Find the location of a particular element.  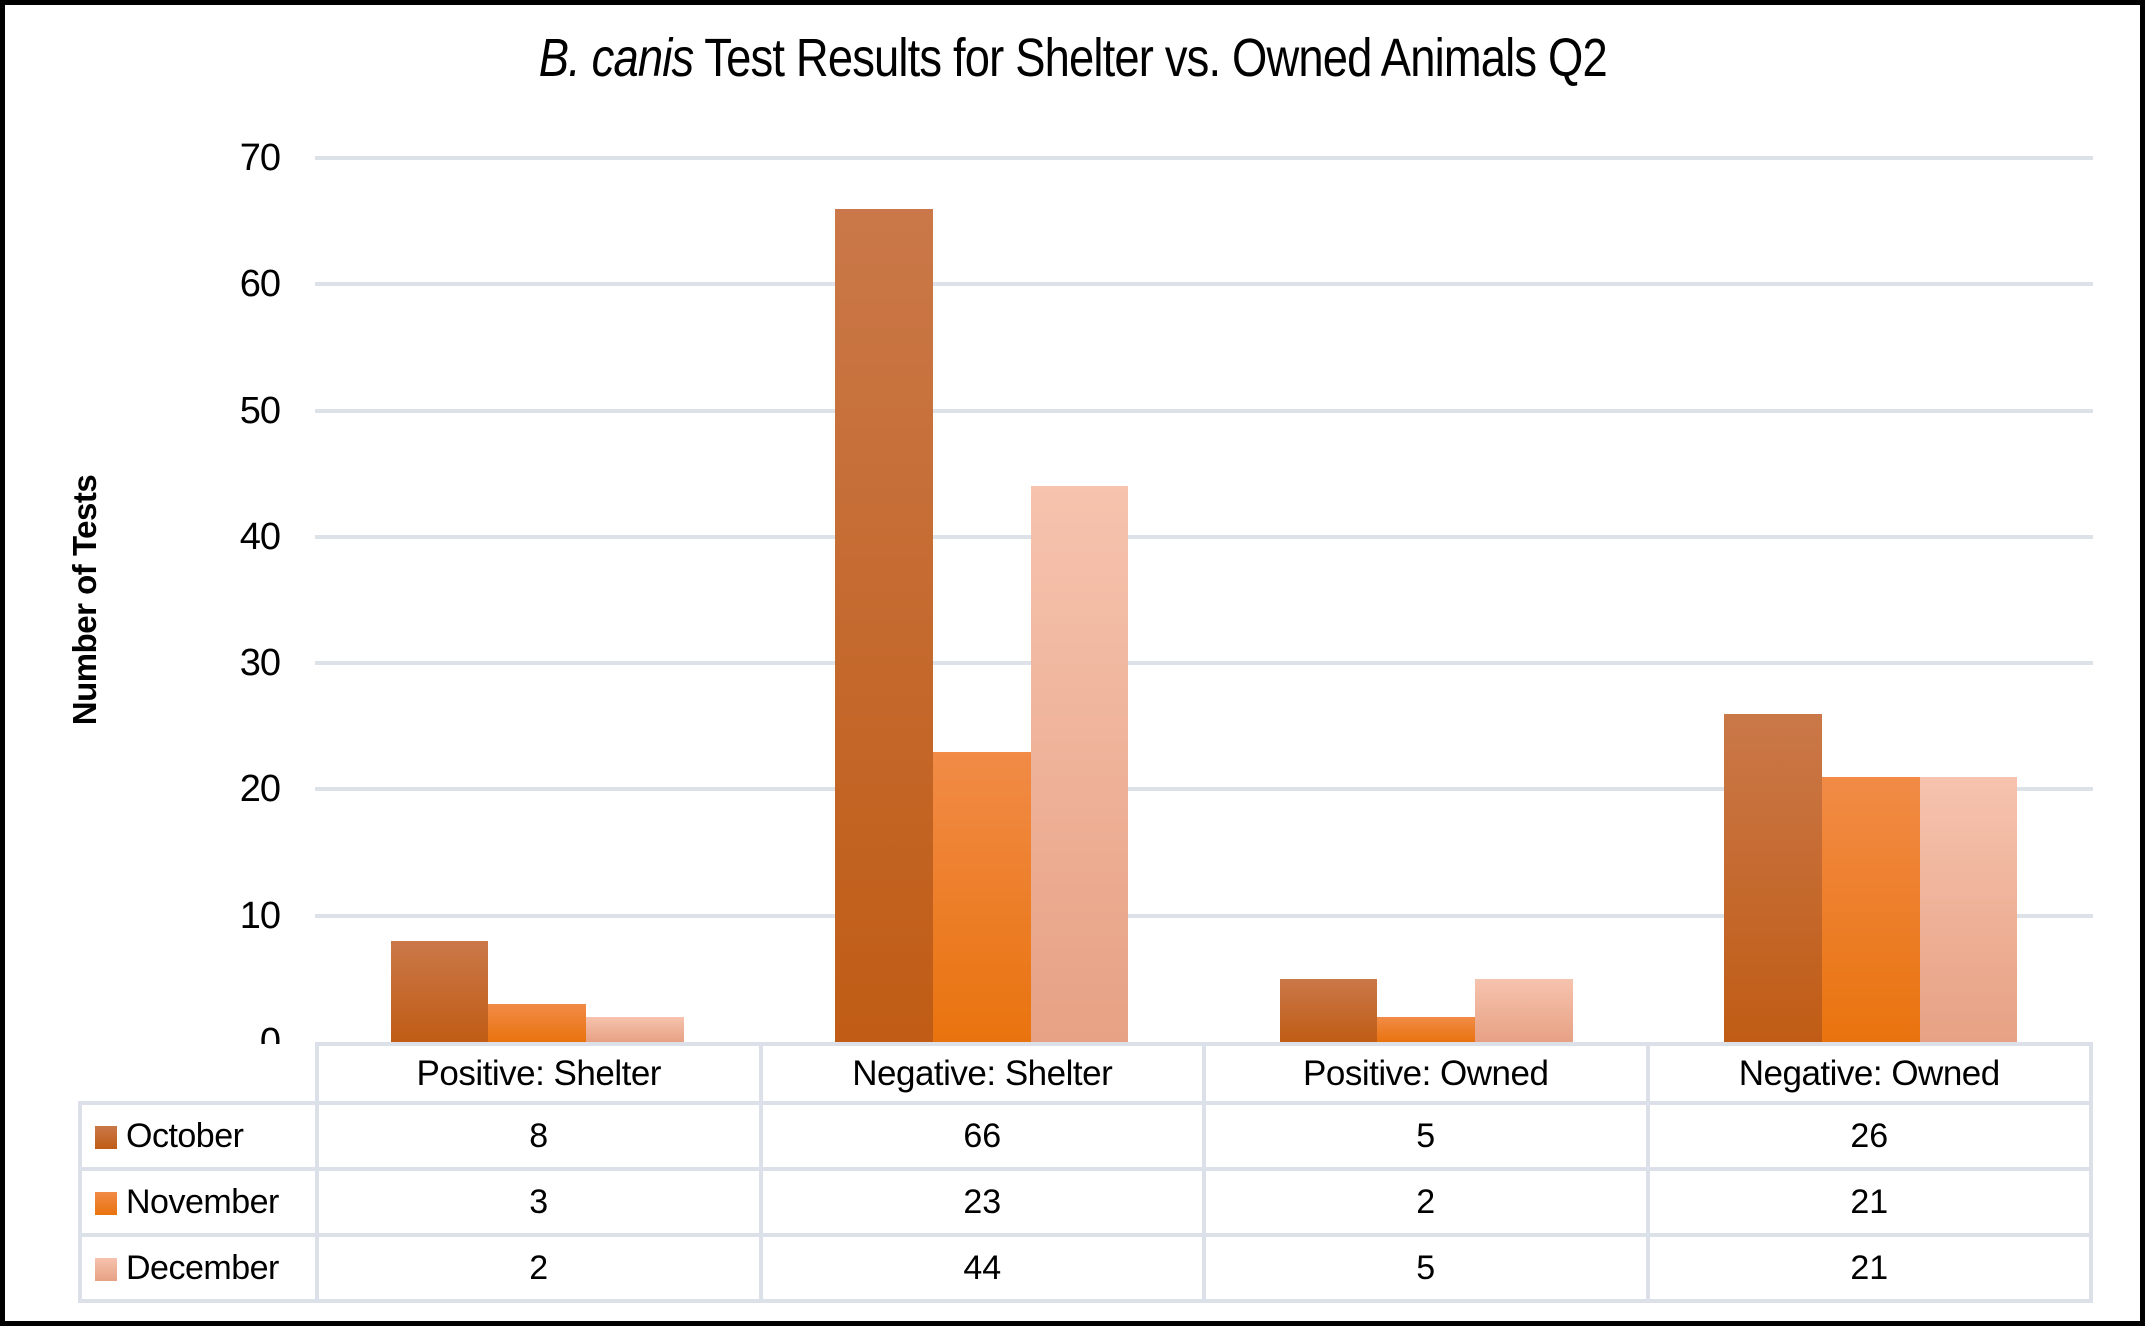

table-row-october: October 8 66 5 26 is located at coordinates (1085, 1136).